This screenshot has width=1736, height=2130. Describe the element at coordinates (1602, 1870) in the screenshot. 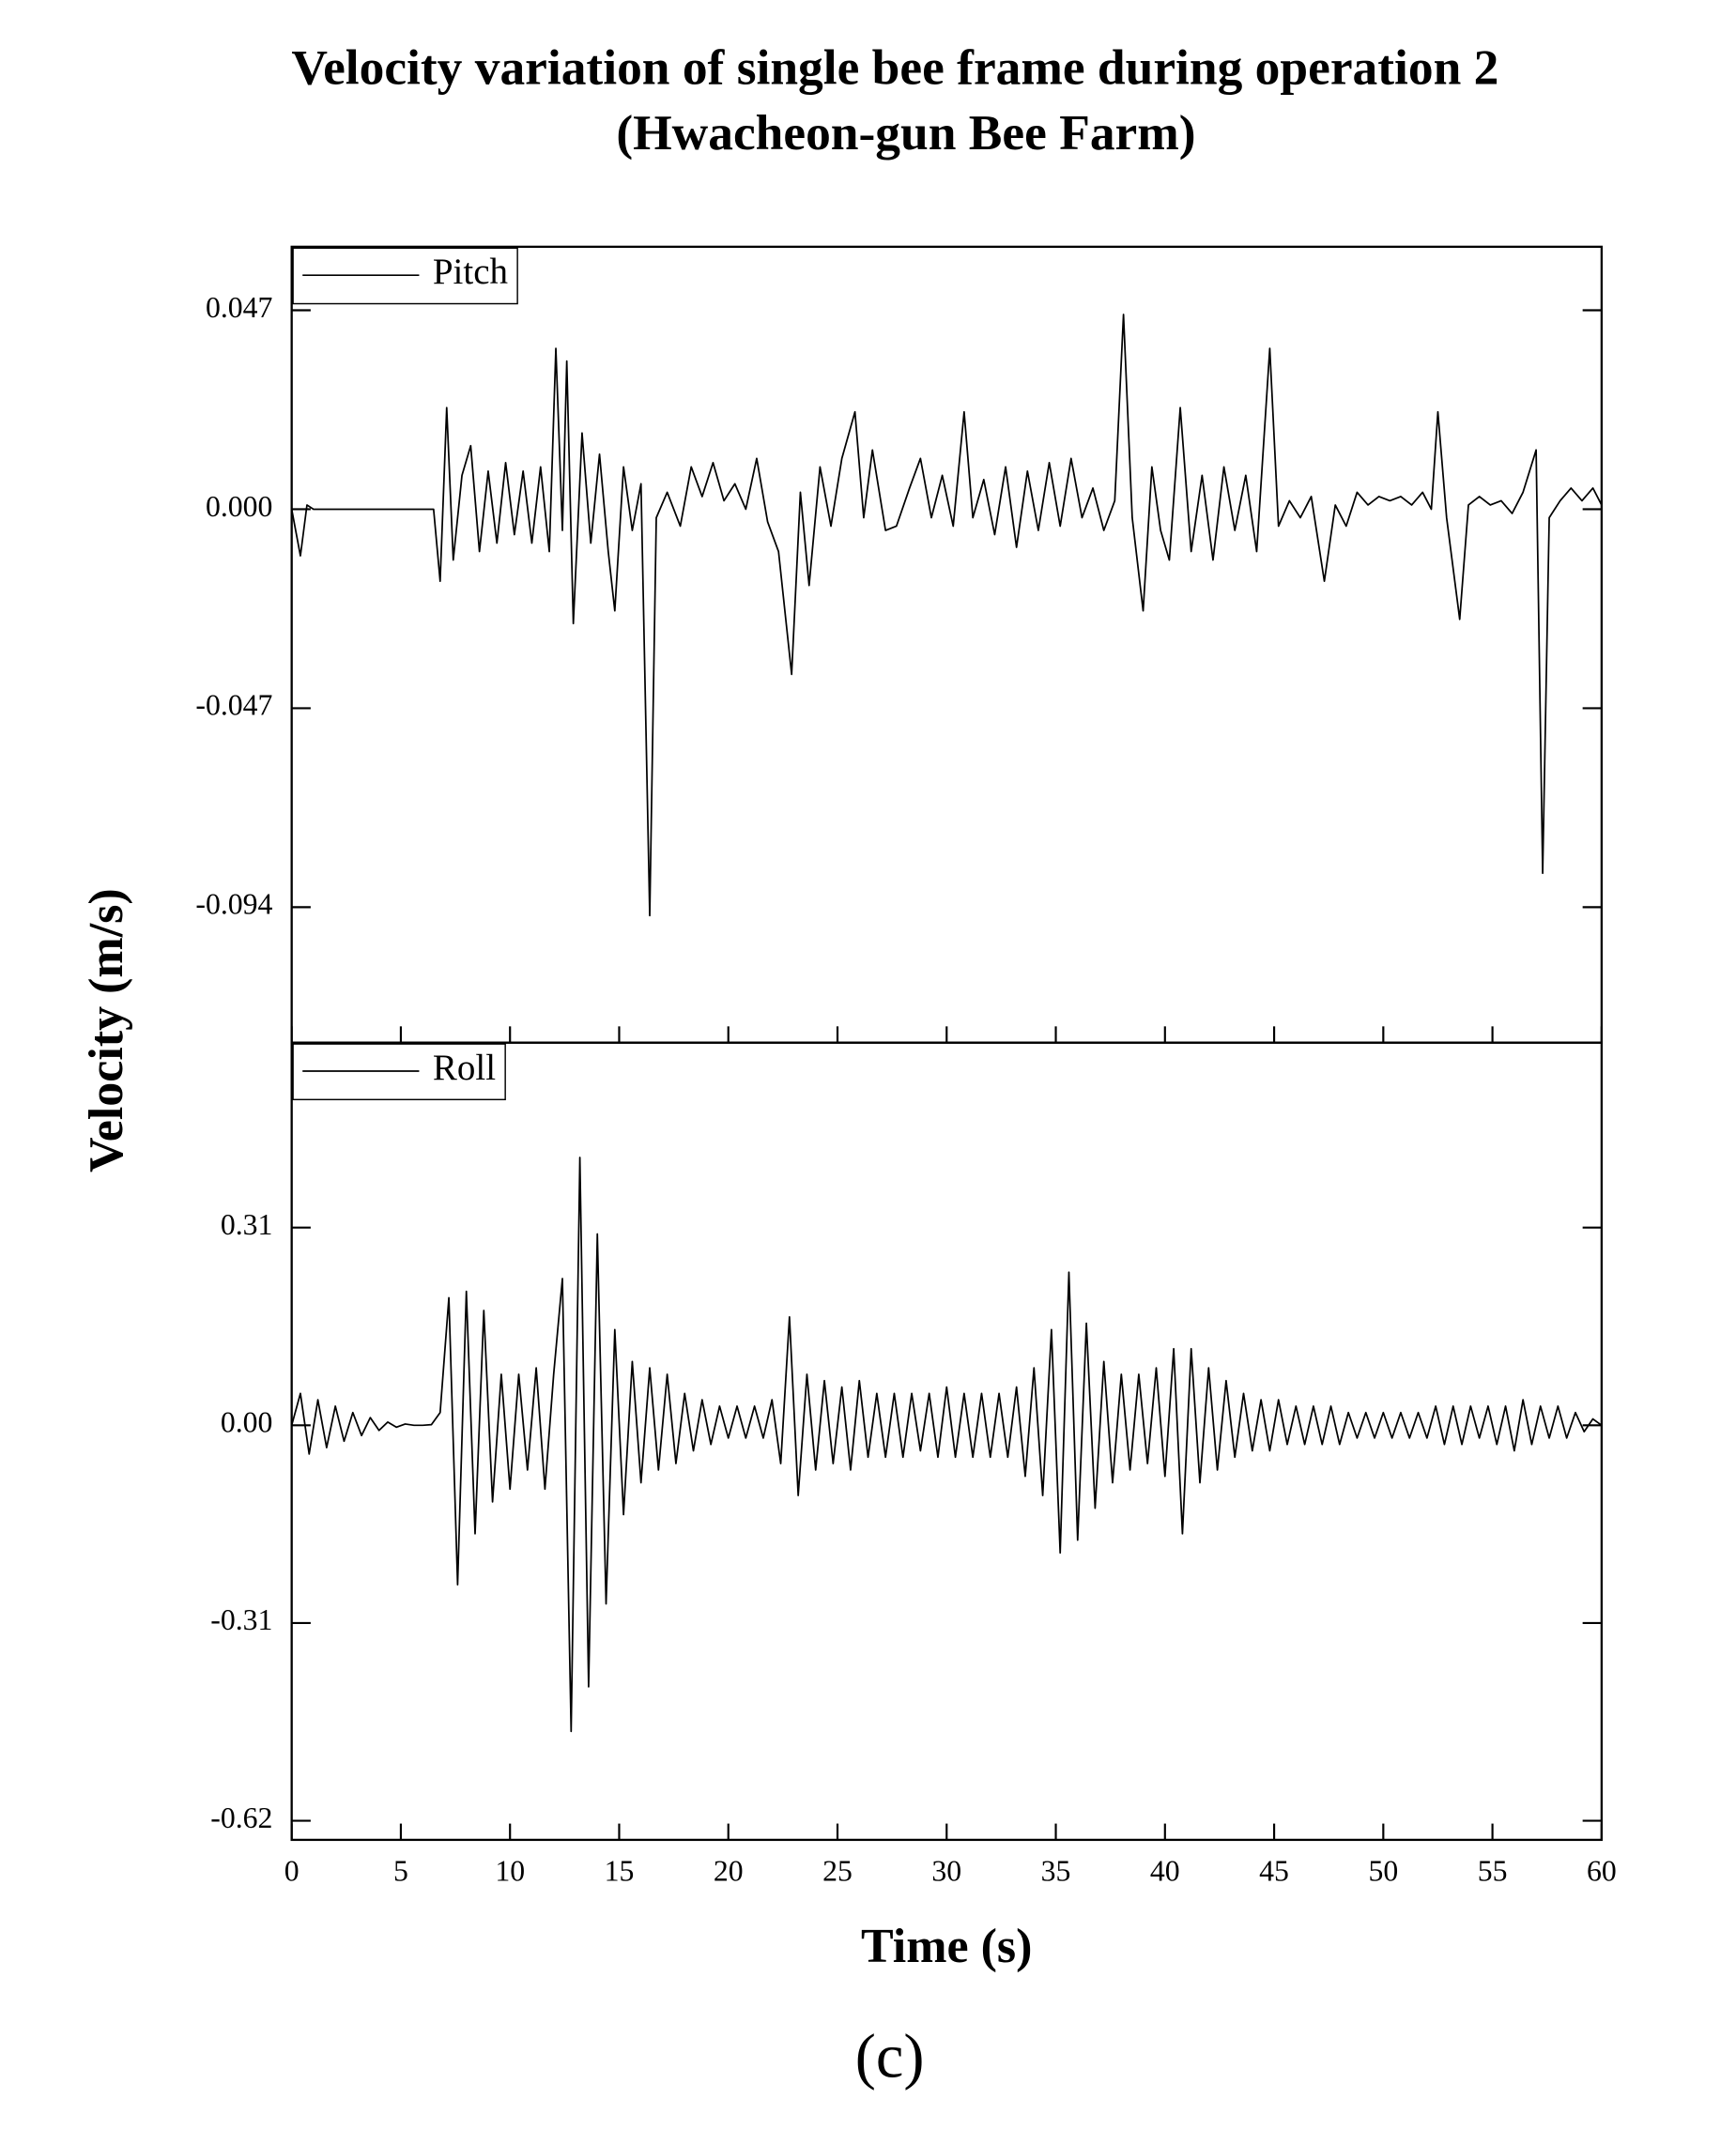

I see `x-tick-label: 60` at that location.